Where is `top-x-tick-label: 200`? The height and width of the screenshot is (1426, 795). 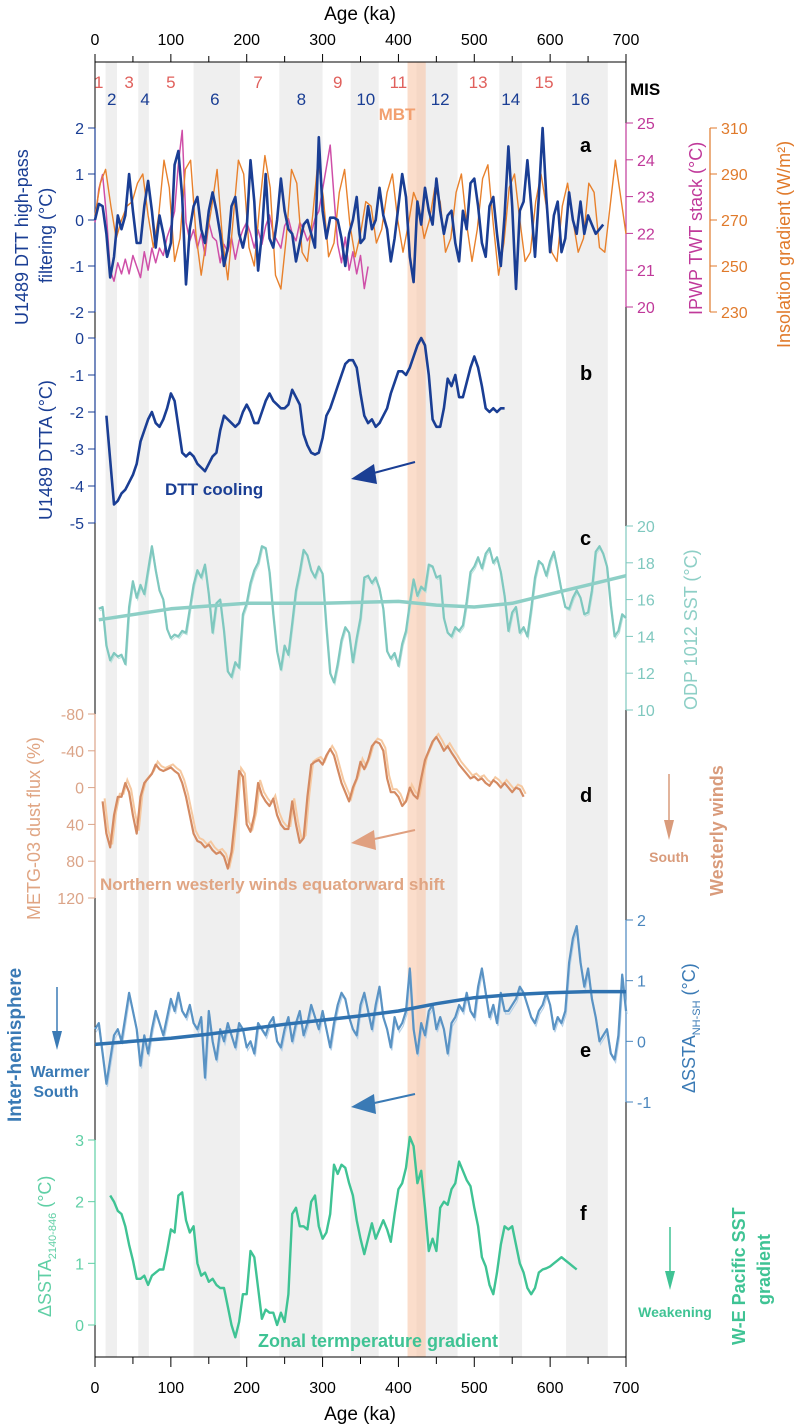 top-x-tick-label: 200 is located at coordinates (246, 40).